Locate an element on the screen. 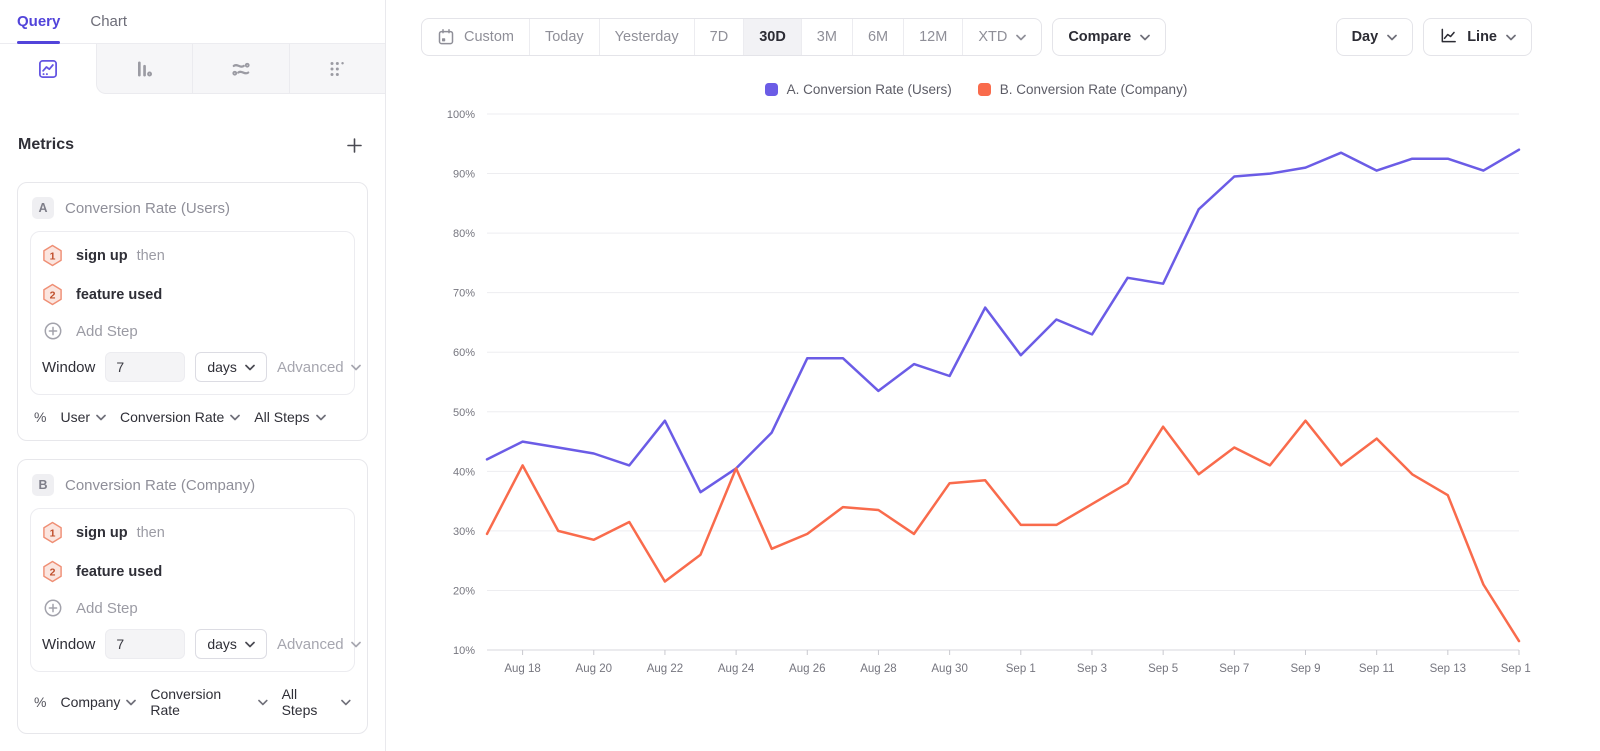  measure-entity-select: Company is located at coordinates (98, 702).